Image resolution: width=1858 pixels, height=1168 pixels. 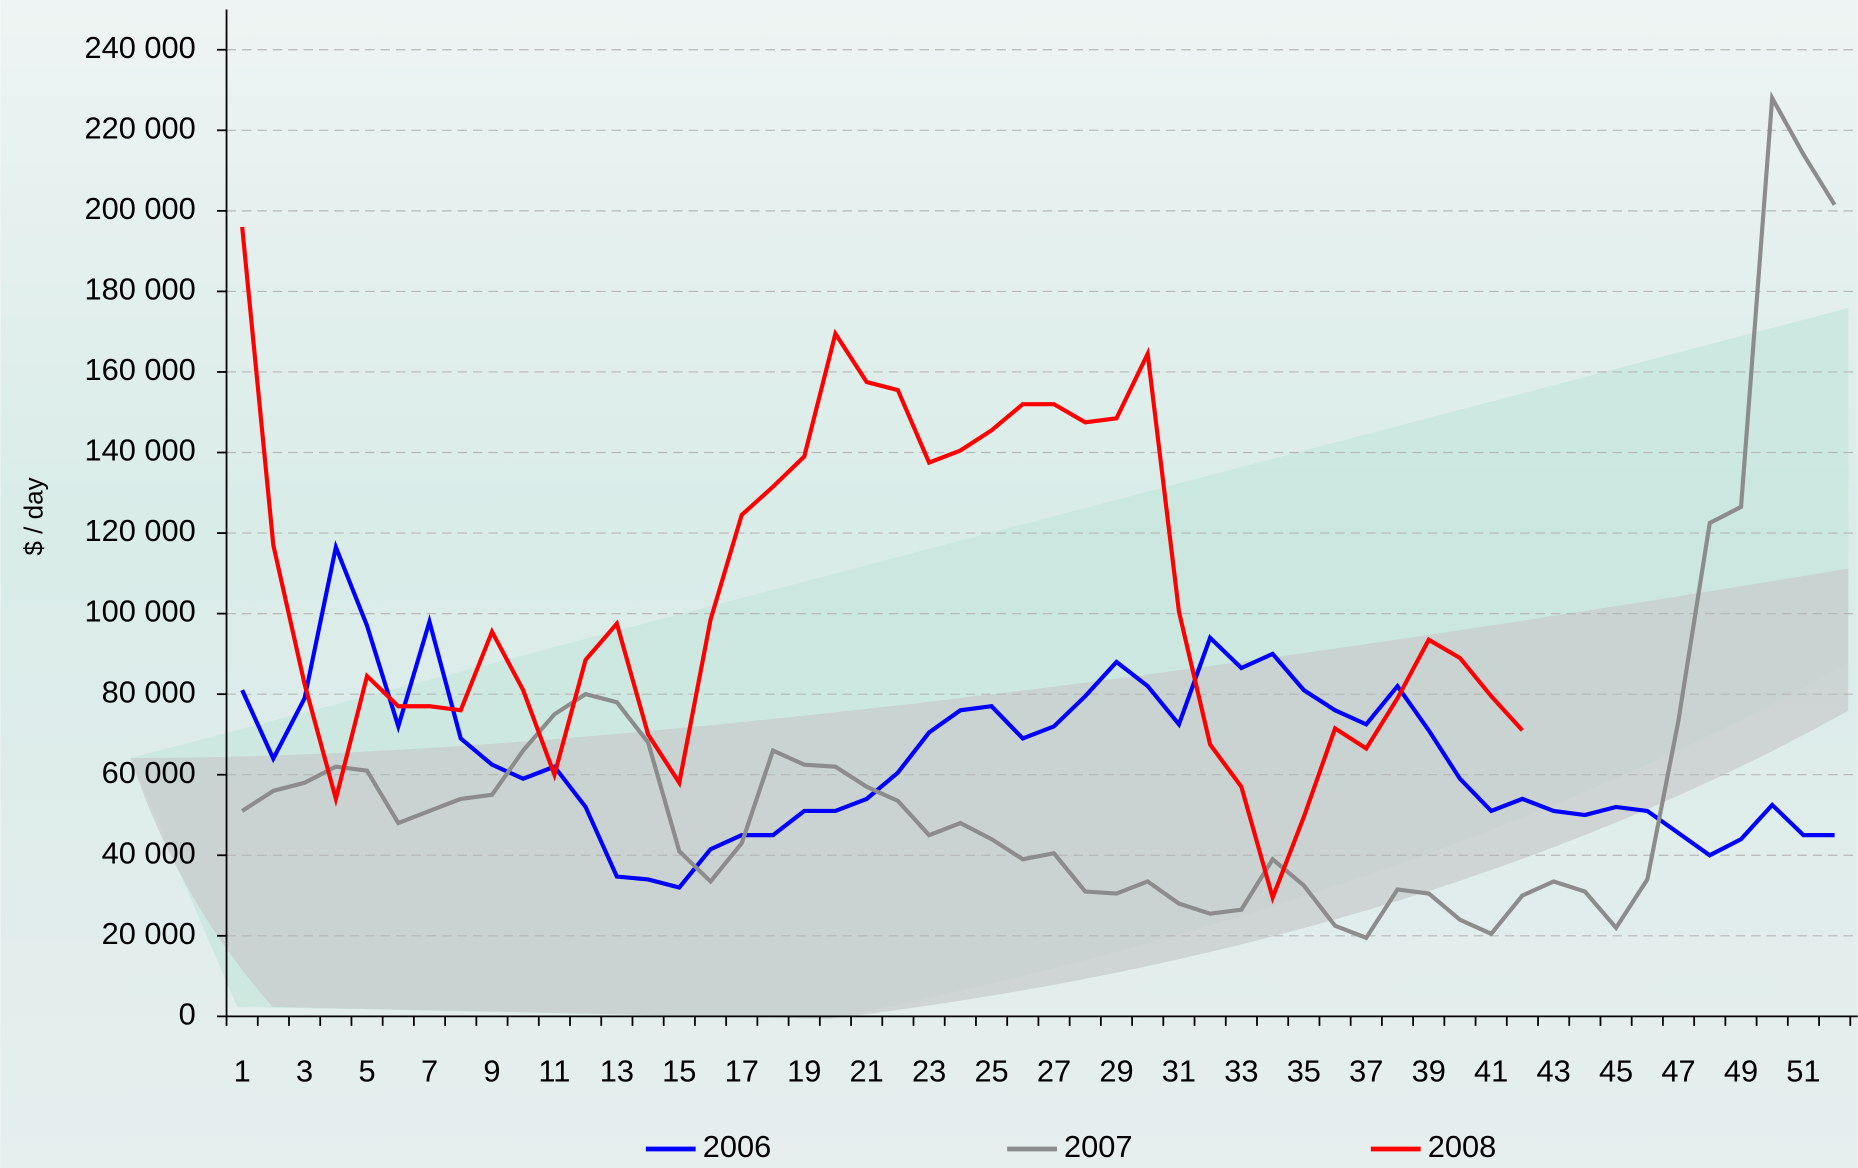 What do you see at coordinates (139, 369) in the screenshot?
I see `y-tick-label: 160 000` at bounding box center [139, 369].